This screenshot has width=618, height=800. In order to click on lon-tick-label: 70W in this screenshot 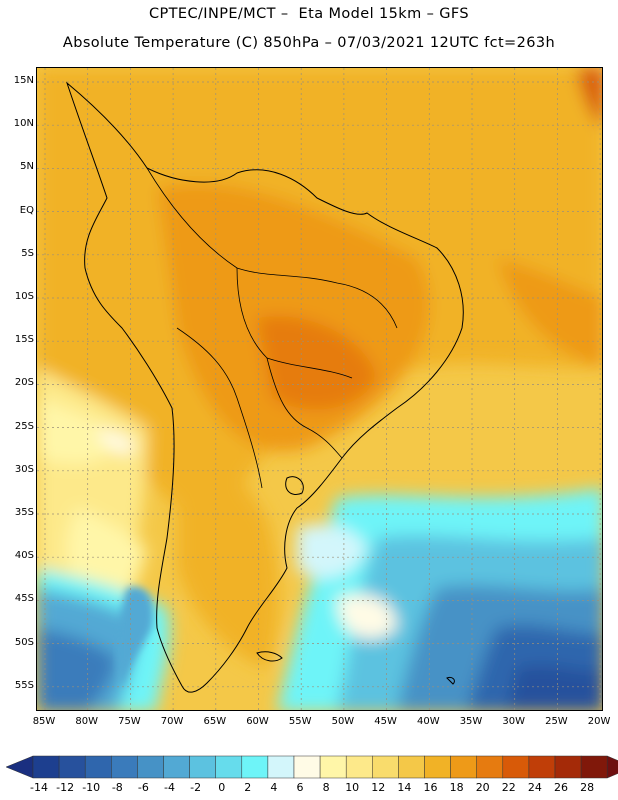, I will do `click(172, 721)`.